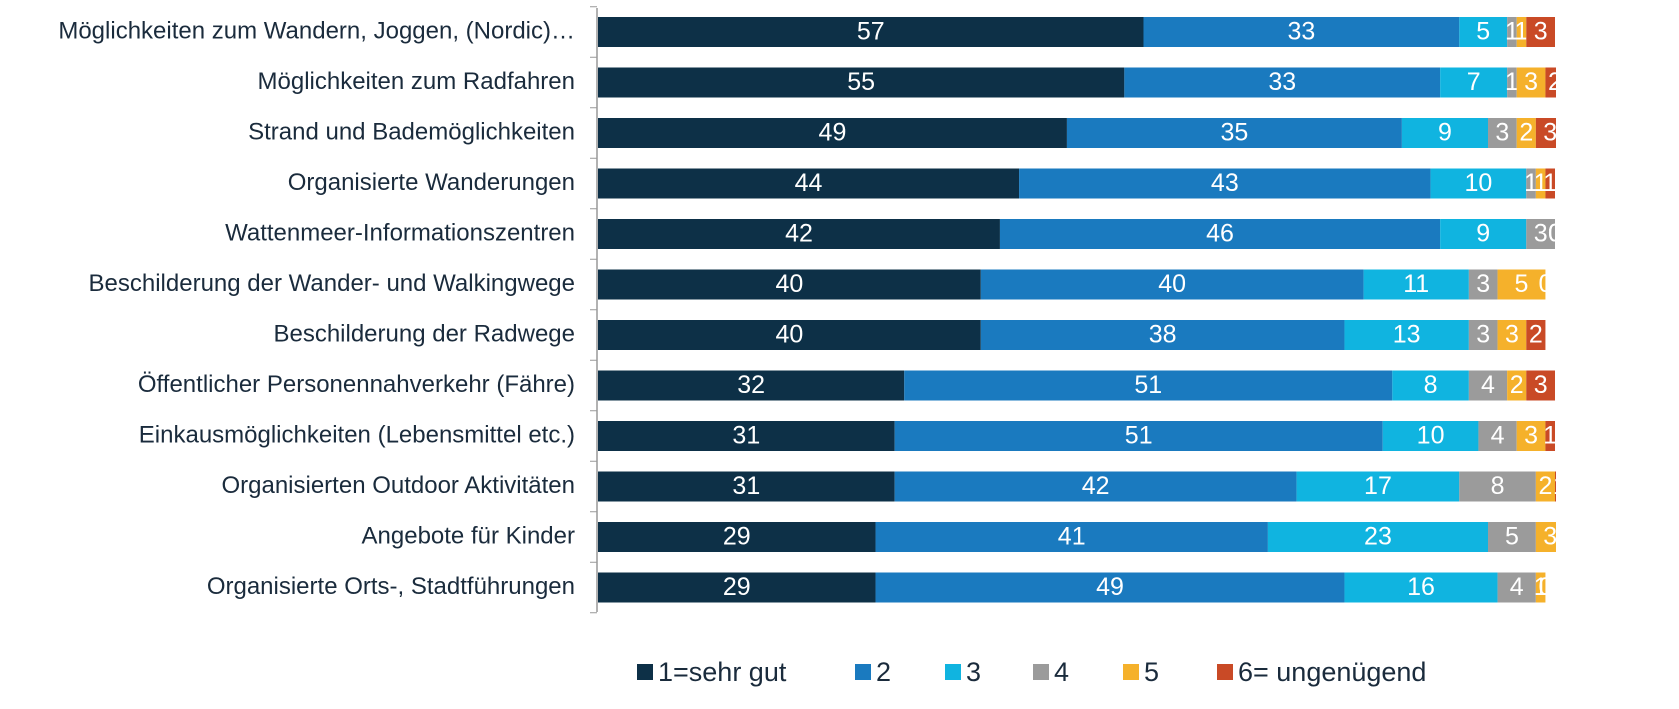 The height and width of the screenshot is (709, 1679). Describe the element at coordinates (398, 485) in the screenshot. I see `category-label: Organisierten Outdoor Aktivitäten` at that location.